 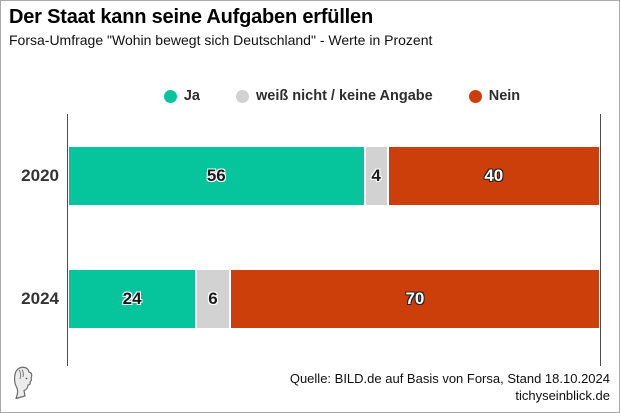 I want to click on category-label: 2020, so click(x=40, y=175).